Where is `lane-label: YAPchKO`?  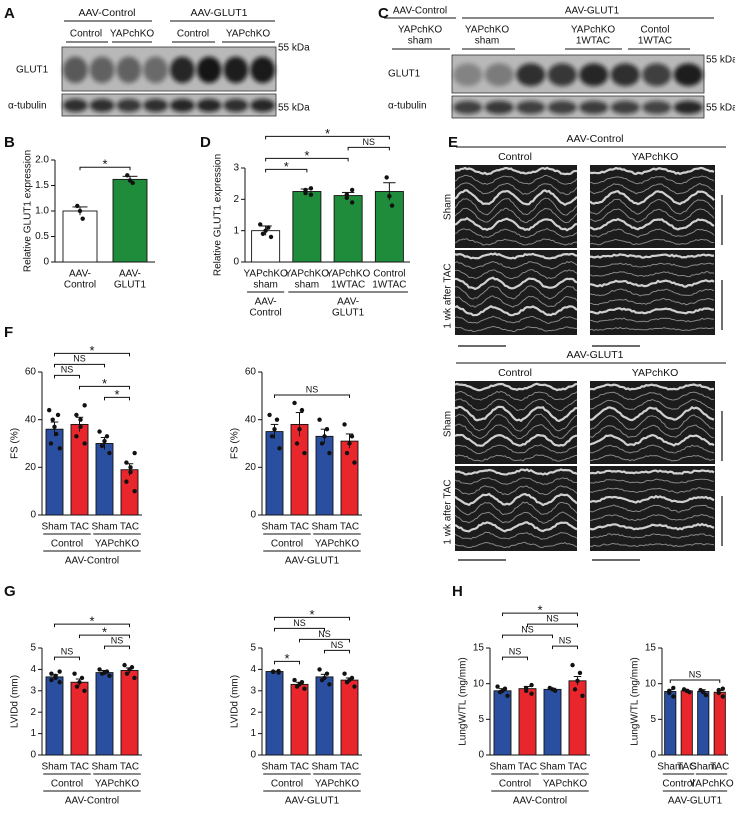
lane-label: YAPchKO is located at coordinates (593, 30).